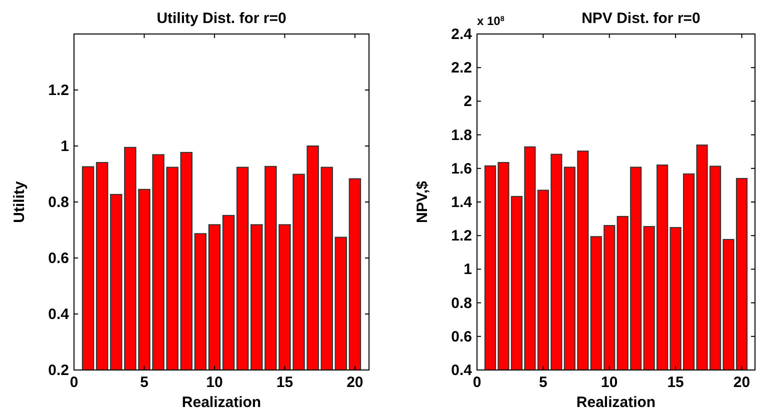 This screenshot has height=417, width=767. I want to click on chart-title: Utility Dist. for r=0, so click(221, 18).